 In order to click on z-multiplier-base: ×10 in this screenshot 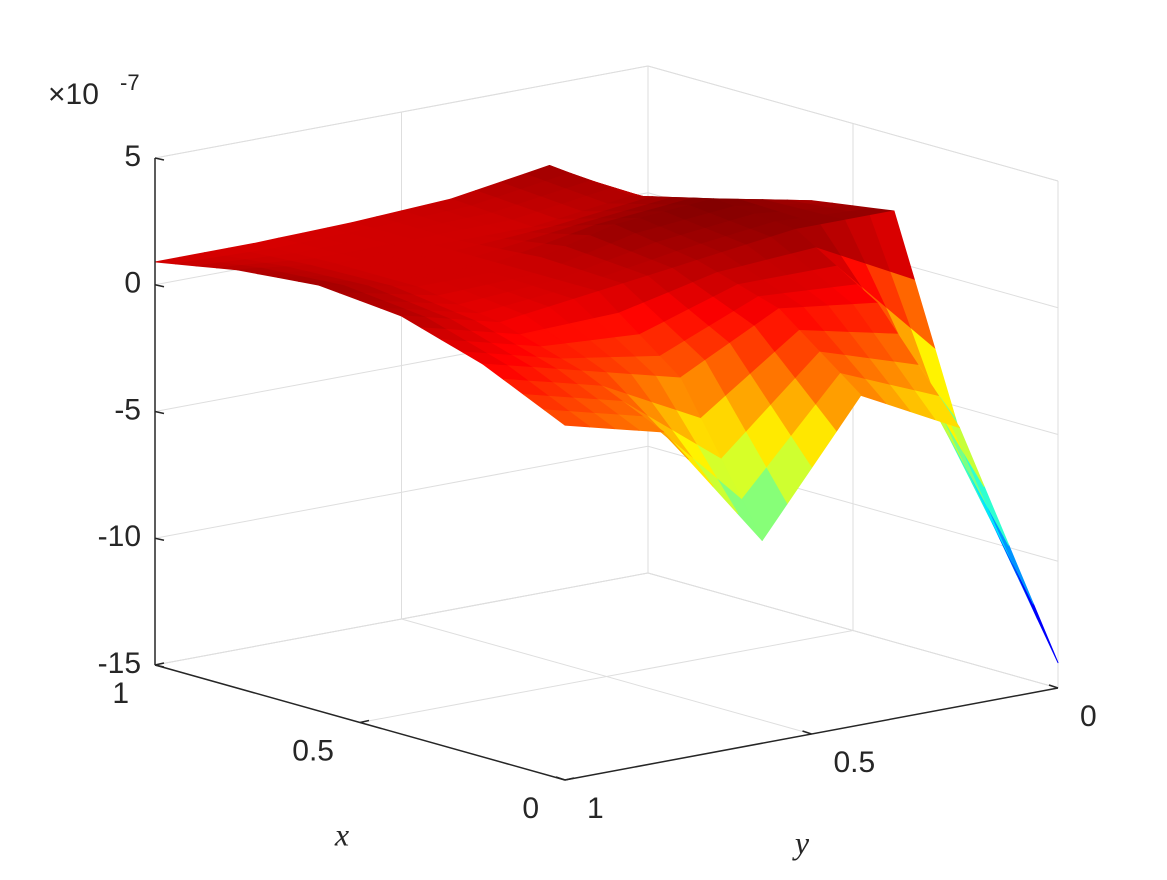, I will do `click(73, 94)`.